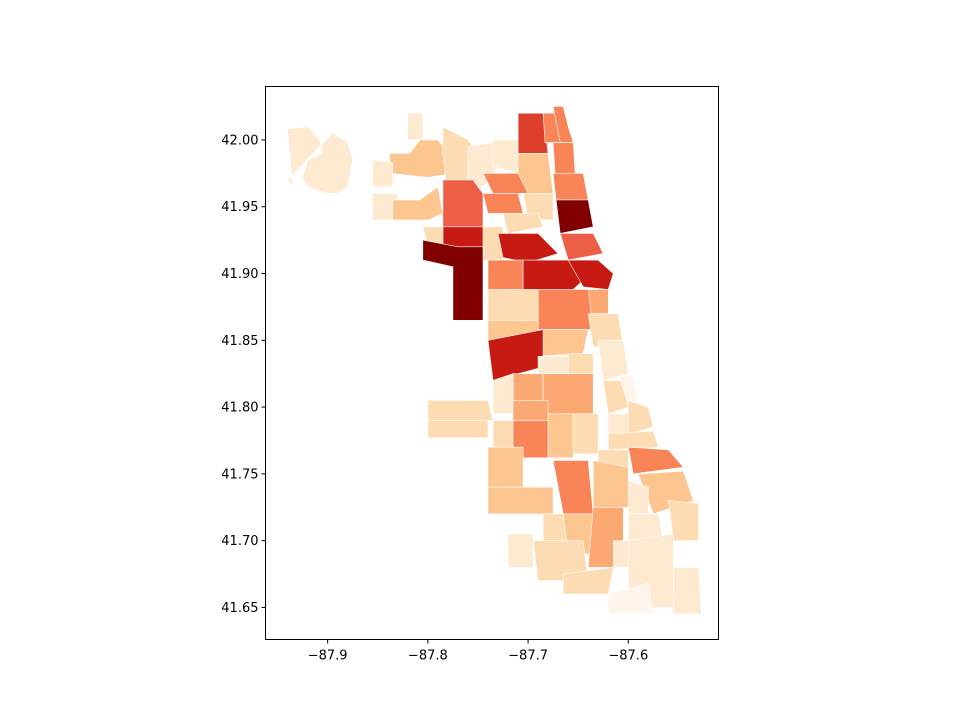  What do you see at coordinates (628, 389) in the screenshot?
I see `region-kenwood` at bounding box center [628, 389].